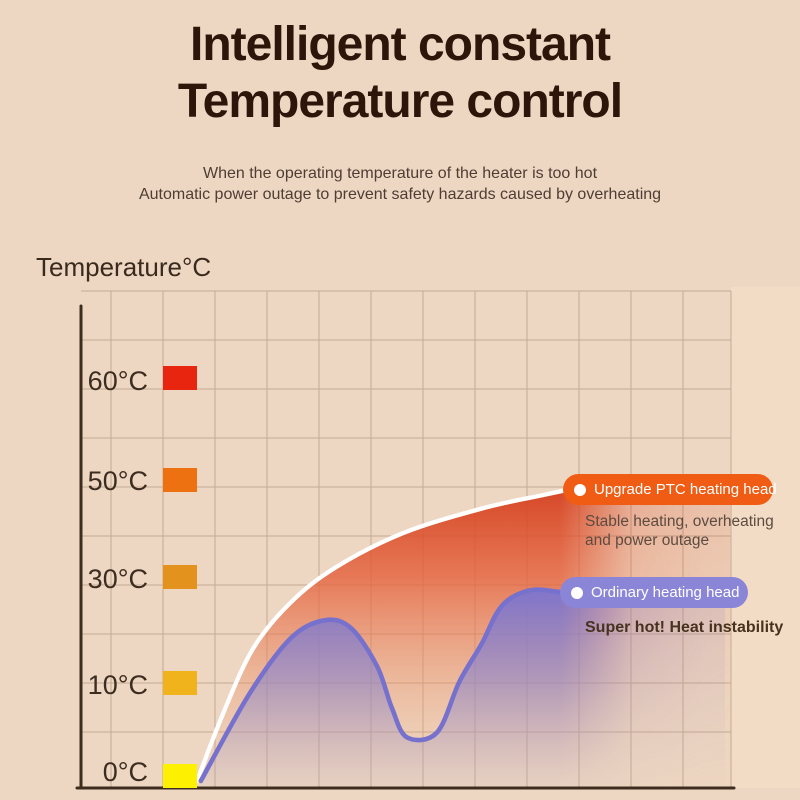 The width and height of the screenshot is (800, 800). Describe the element at coordinates (180, 776) in the screenshot. I see `tick-swatch-0c` at that location.